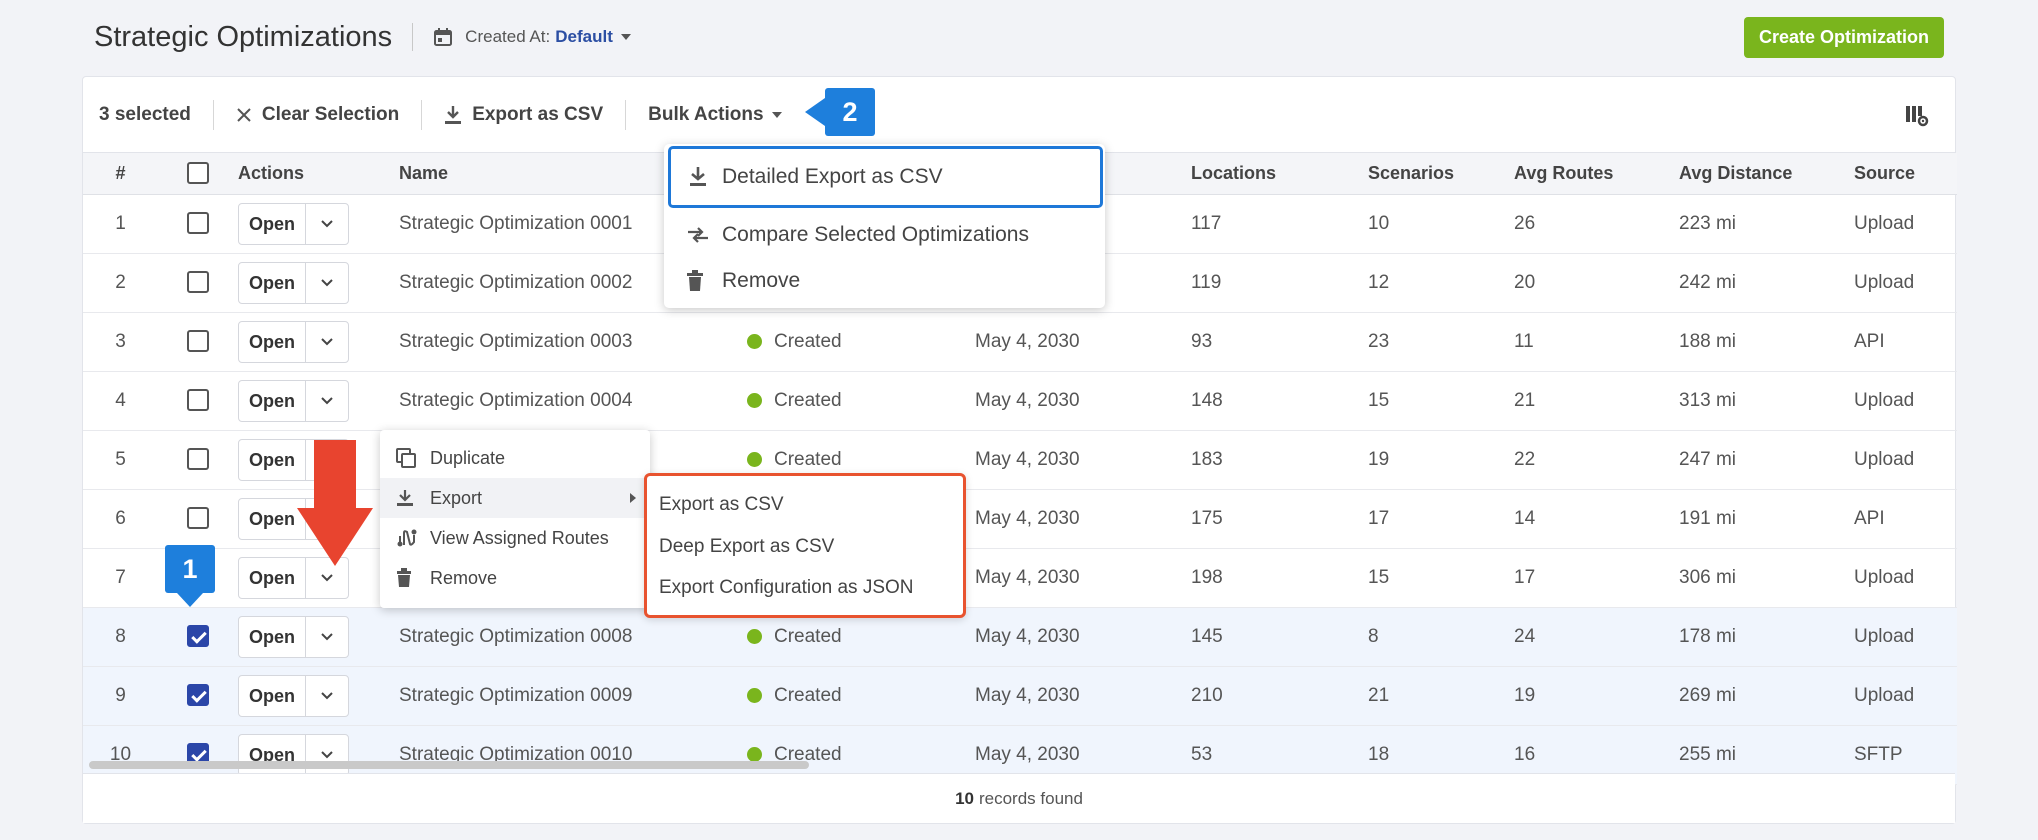 The height and width of the screenshot is (840, 2038). I want to click on export-csv-button: Export as CSV, so click(523, 115).